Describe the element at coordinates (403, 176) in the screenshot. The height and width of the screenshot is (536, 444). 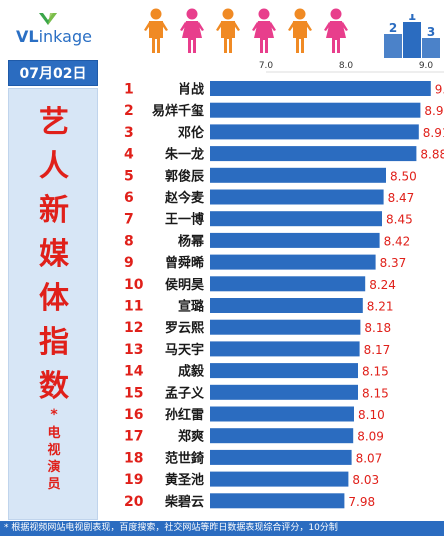
I see `value-label: 8.50` at that location.